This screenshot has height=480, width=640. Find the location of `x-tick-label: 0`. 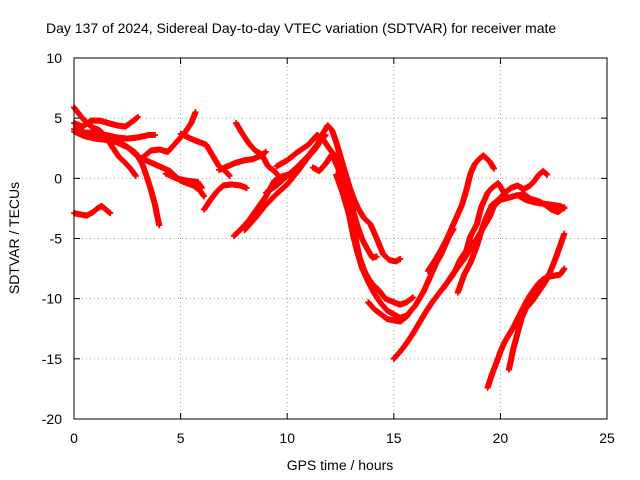

x-tick-label: 0 is located at coordinates (74, 438).